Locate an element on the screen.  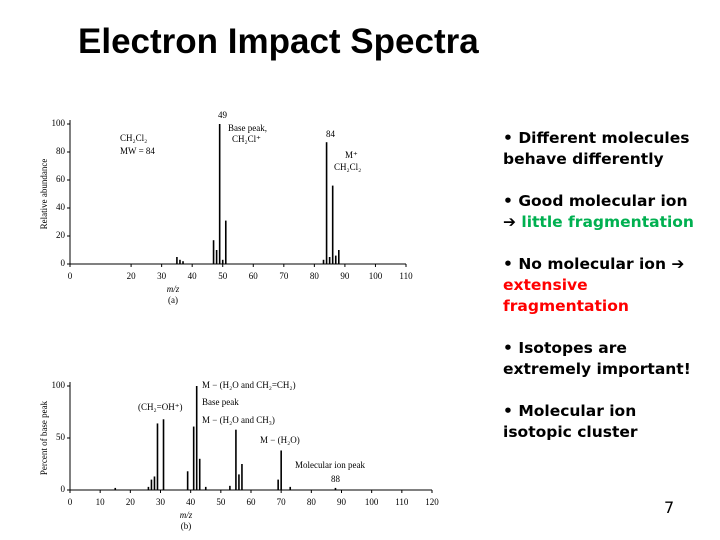
bullet-text: Molecular ion isotopic cluster is located at coordinates (570, 421).